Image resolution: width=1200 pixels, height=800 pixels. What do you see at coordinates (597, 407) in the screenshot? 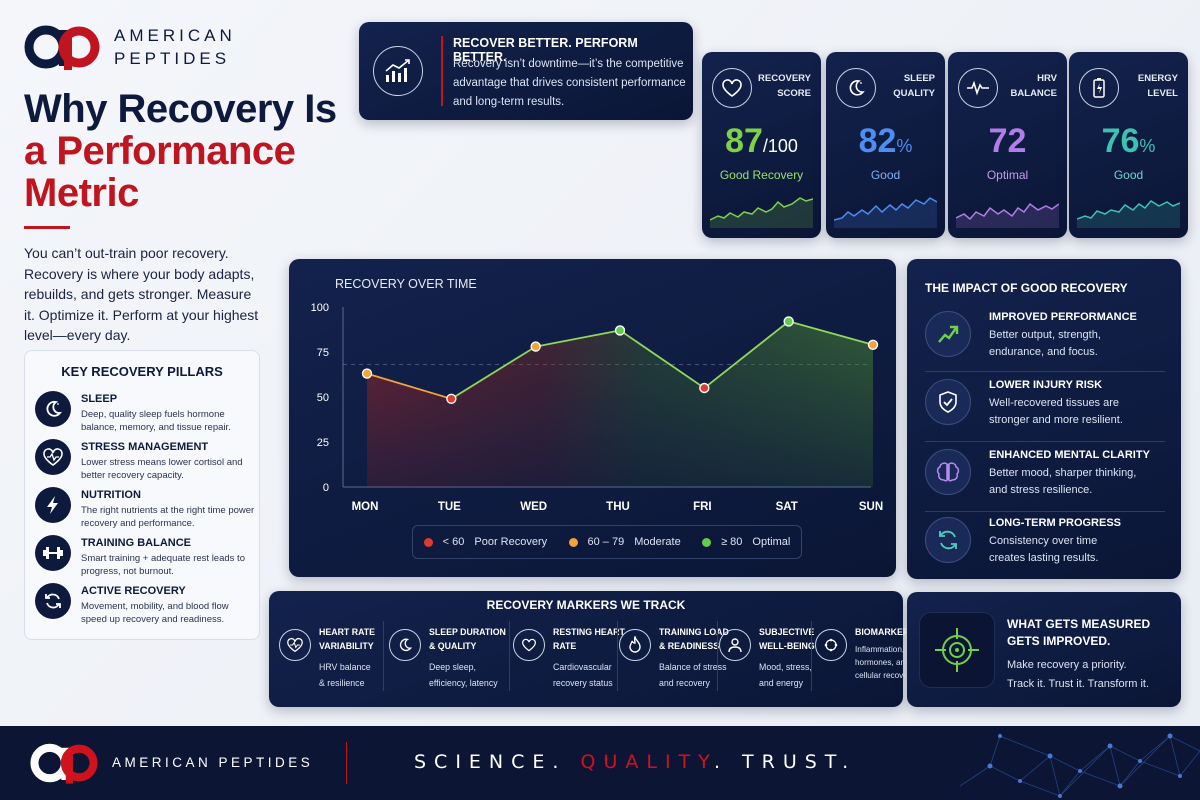
I see `recovery-line-chart: 0 25 50 75 100 MON TUE WED THU FRI SAT SUN` at bounding box center [597, 407].